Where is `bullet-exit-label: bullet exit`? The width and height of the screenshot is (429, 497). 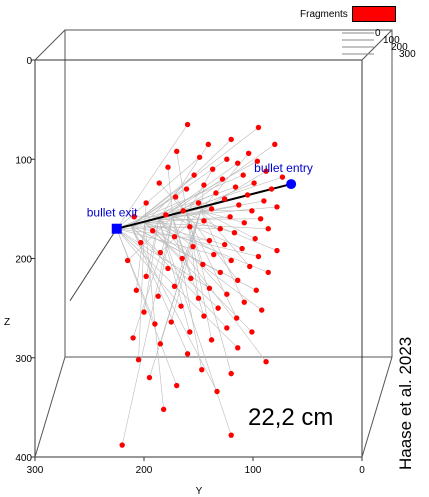
bullet-exit-label: bullet exit is located at coordinates (112, 213).